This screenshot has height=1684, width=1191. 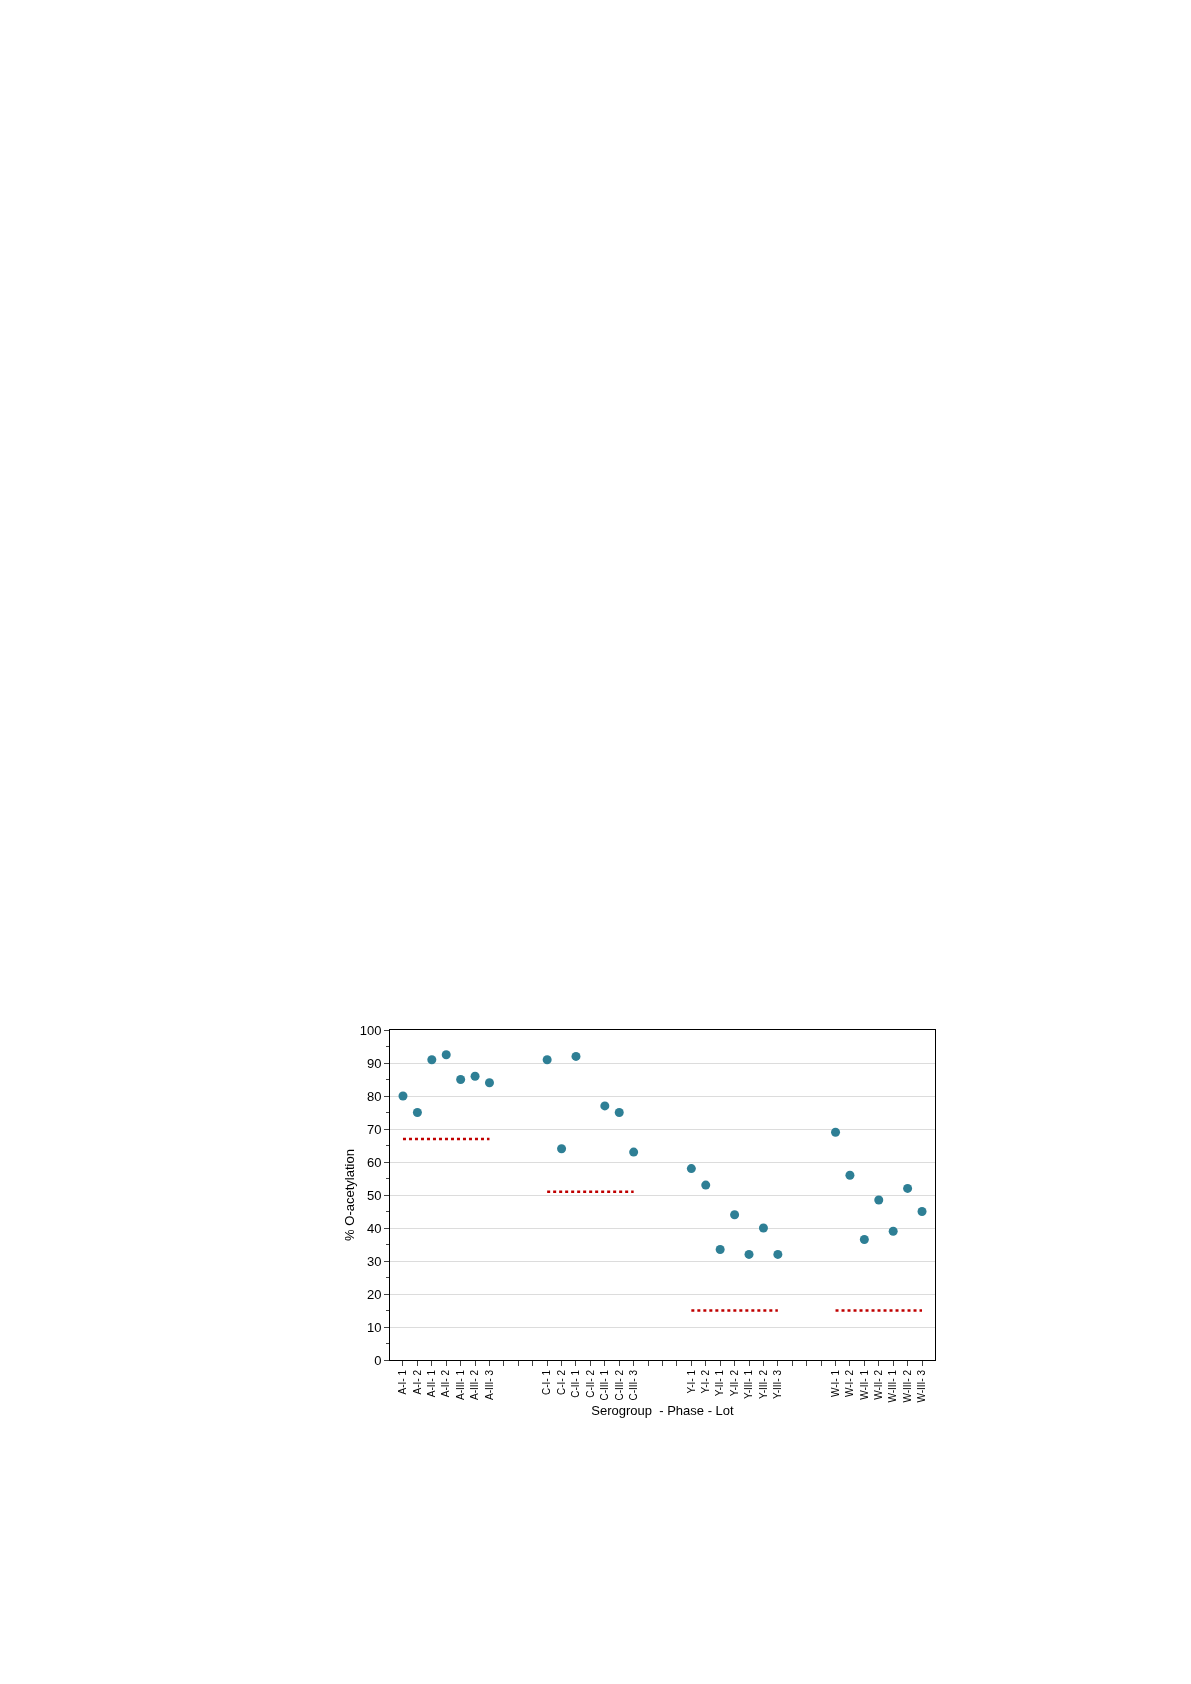 What do you see at coordinates (605, 1385) in the screenshot?
I see `x-tick-label: C-III- 1` at bounding box center [605, 1385].